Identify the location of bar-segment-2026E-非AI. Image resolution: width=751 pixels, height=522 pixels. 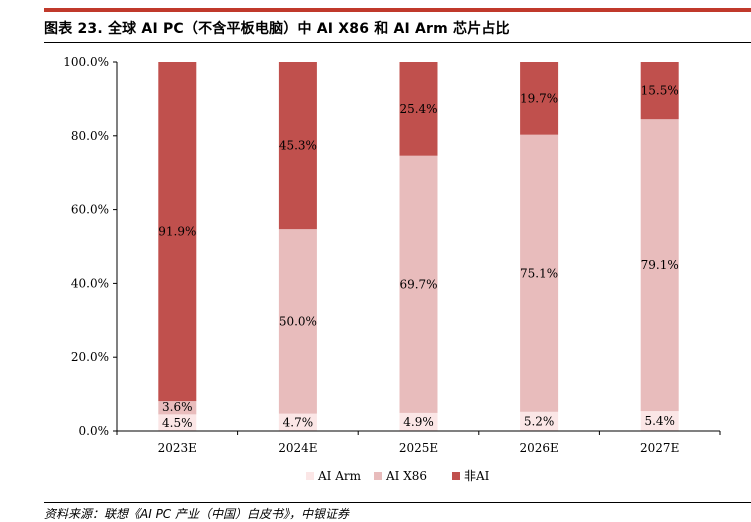
(539, 98).